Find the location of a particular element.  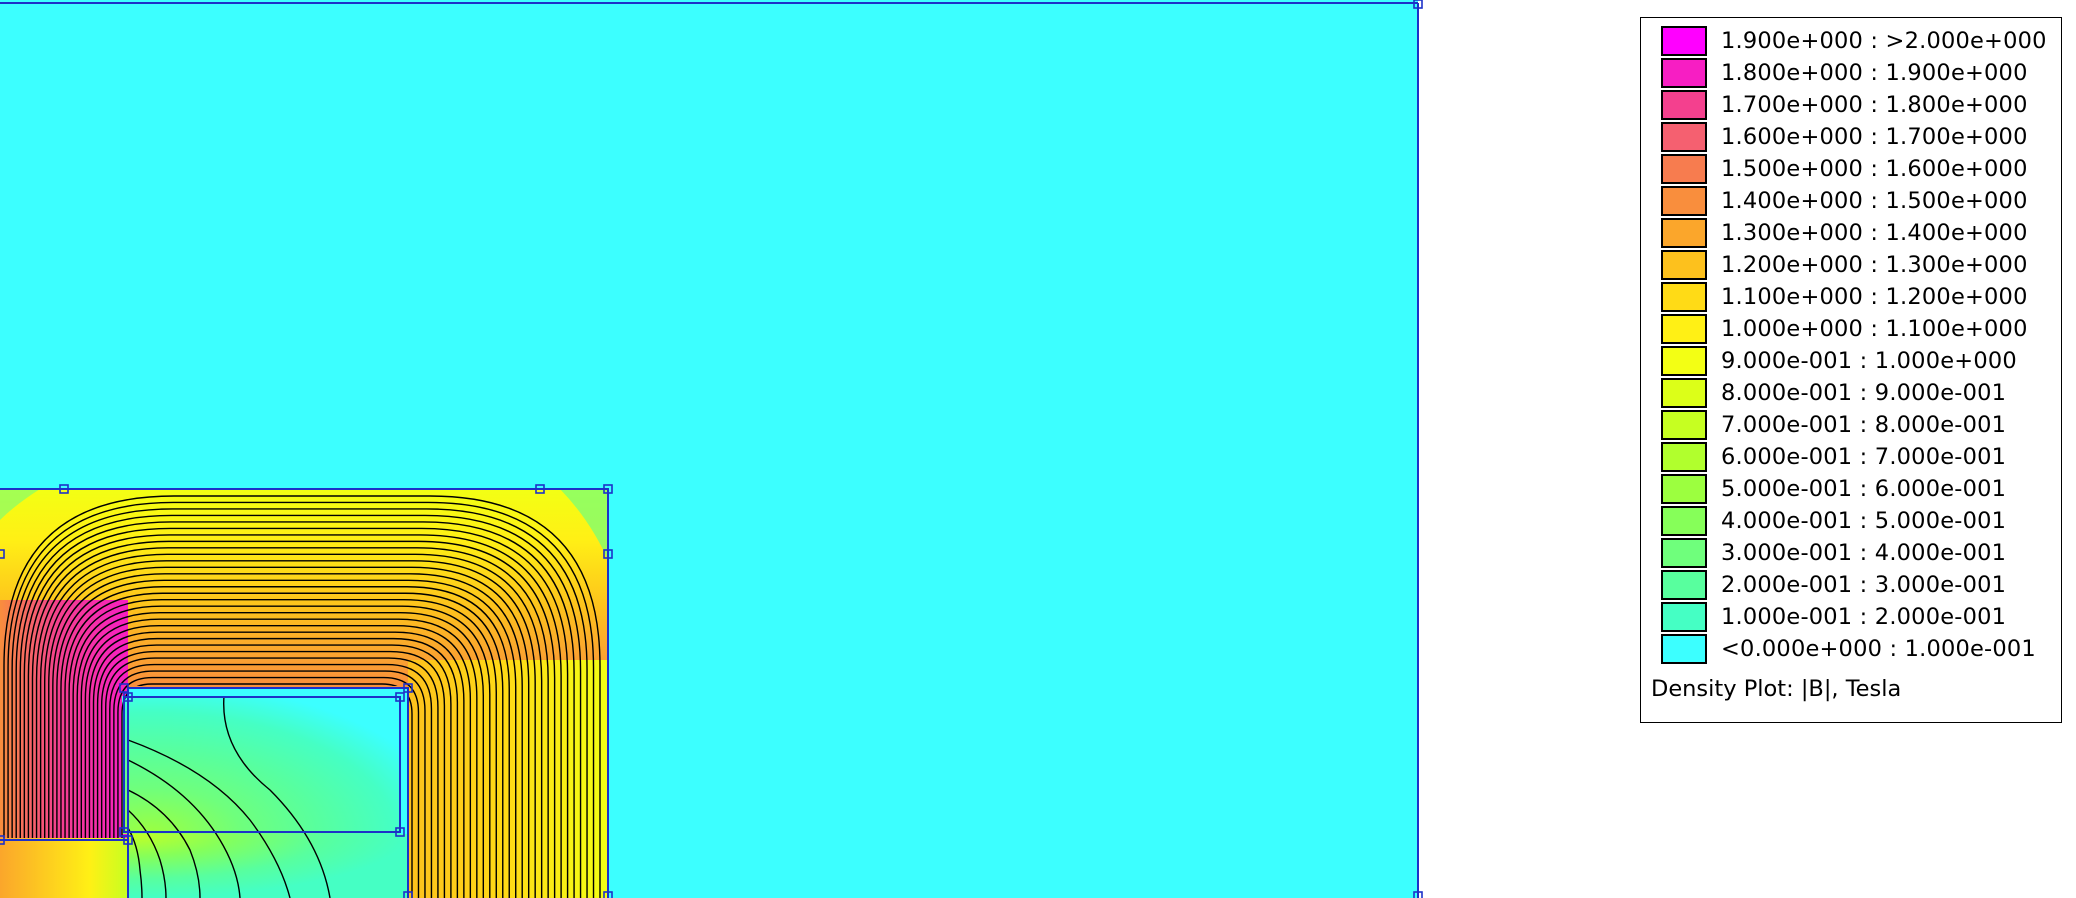

legend-range-label: 1.400e+000 : 1.500e+000 is located at coordinates (1874, 201).